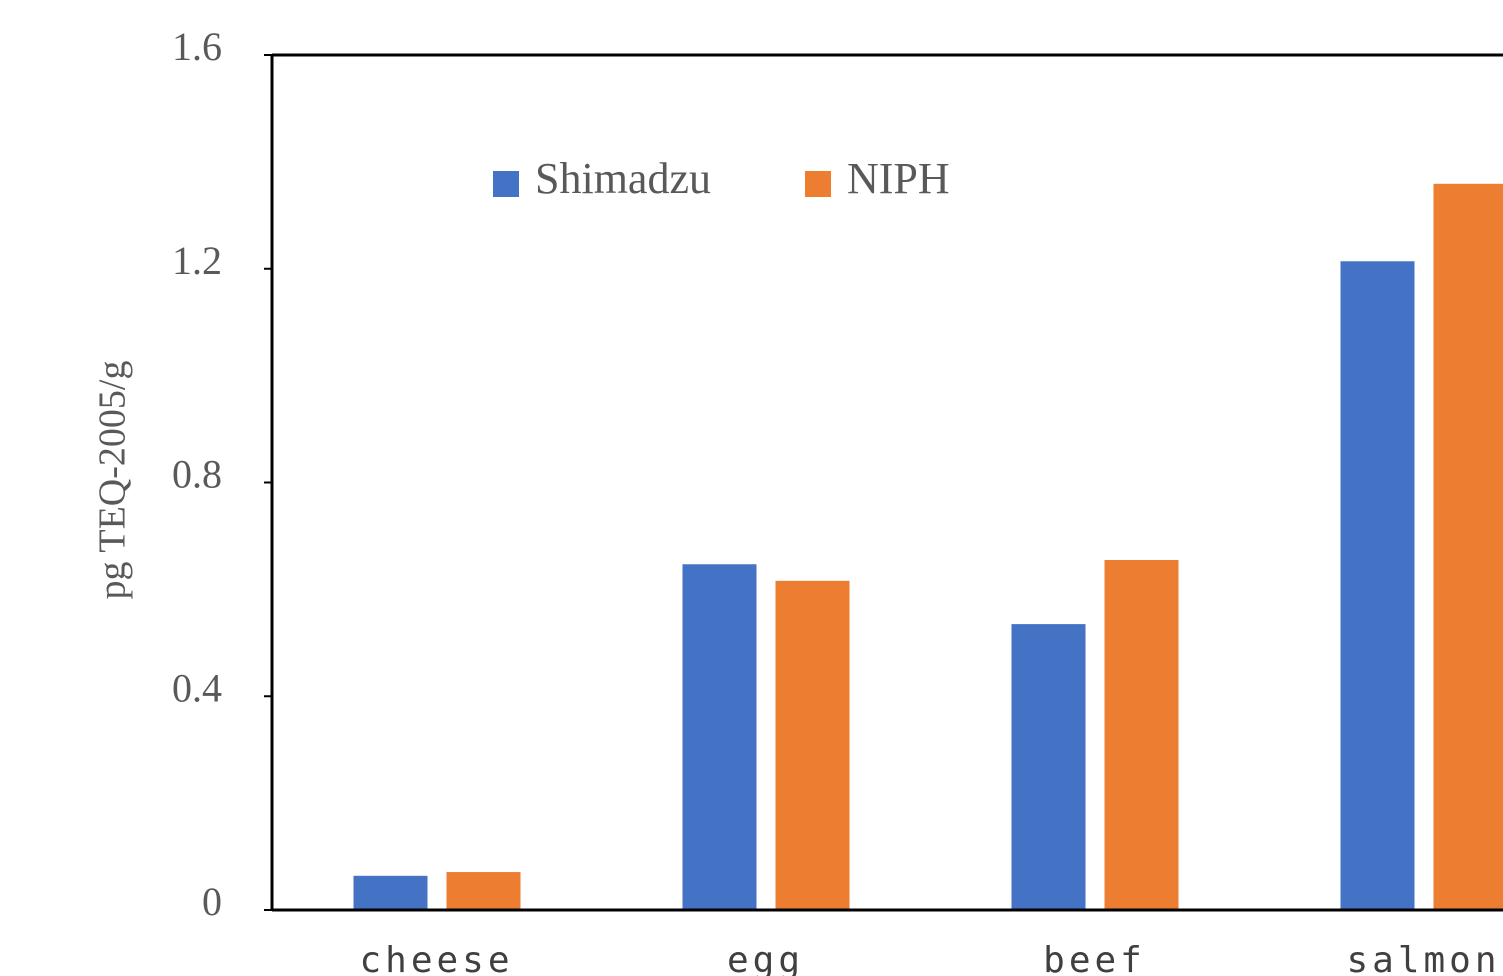 The height and width of the screenshot is (976, 1503). I want to click on y-tick-label: 1.2, so click(197, 260).